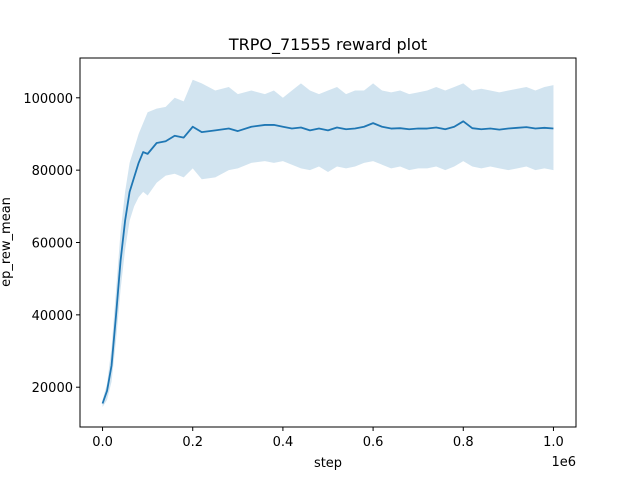 The height and width of the screenshot is (480, 640). What do you see at coordinates (553, 442) in the screenshot?
I see `x-tick-label: 1.0` at bounding box center [553, 442].